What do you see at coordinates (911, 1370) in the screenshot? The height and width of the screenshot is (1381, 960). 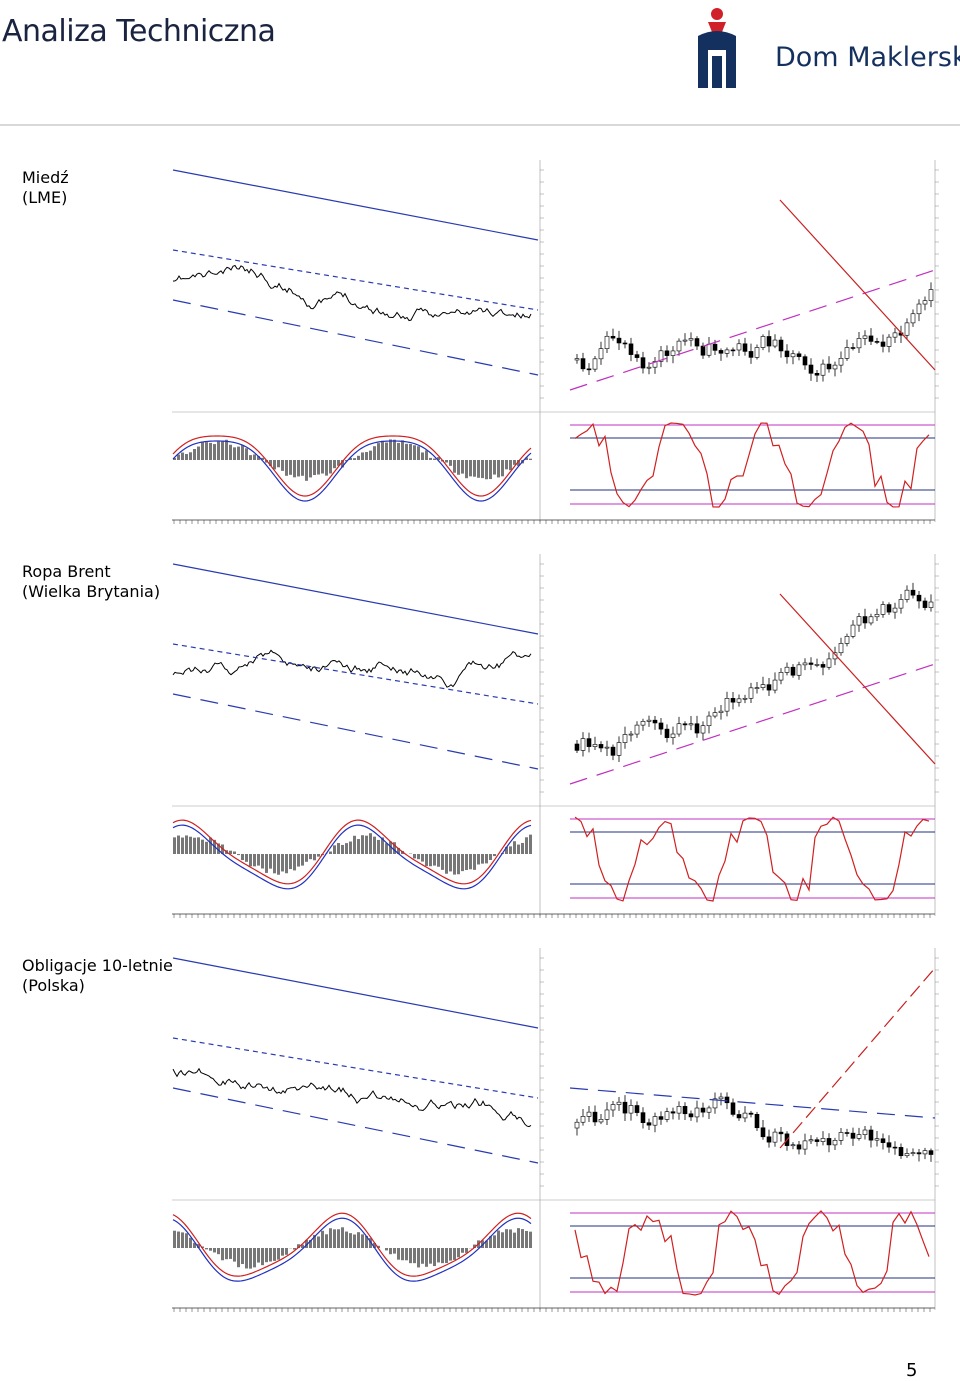 I see `page-number: 5` at bounding box center [911, 1370].